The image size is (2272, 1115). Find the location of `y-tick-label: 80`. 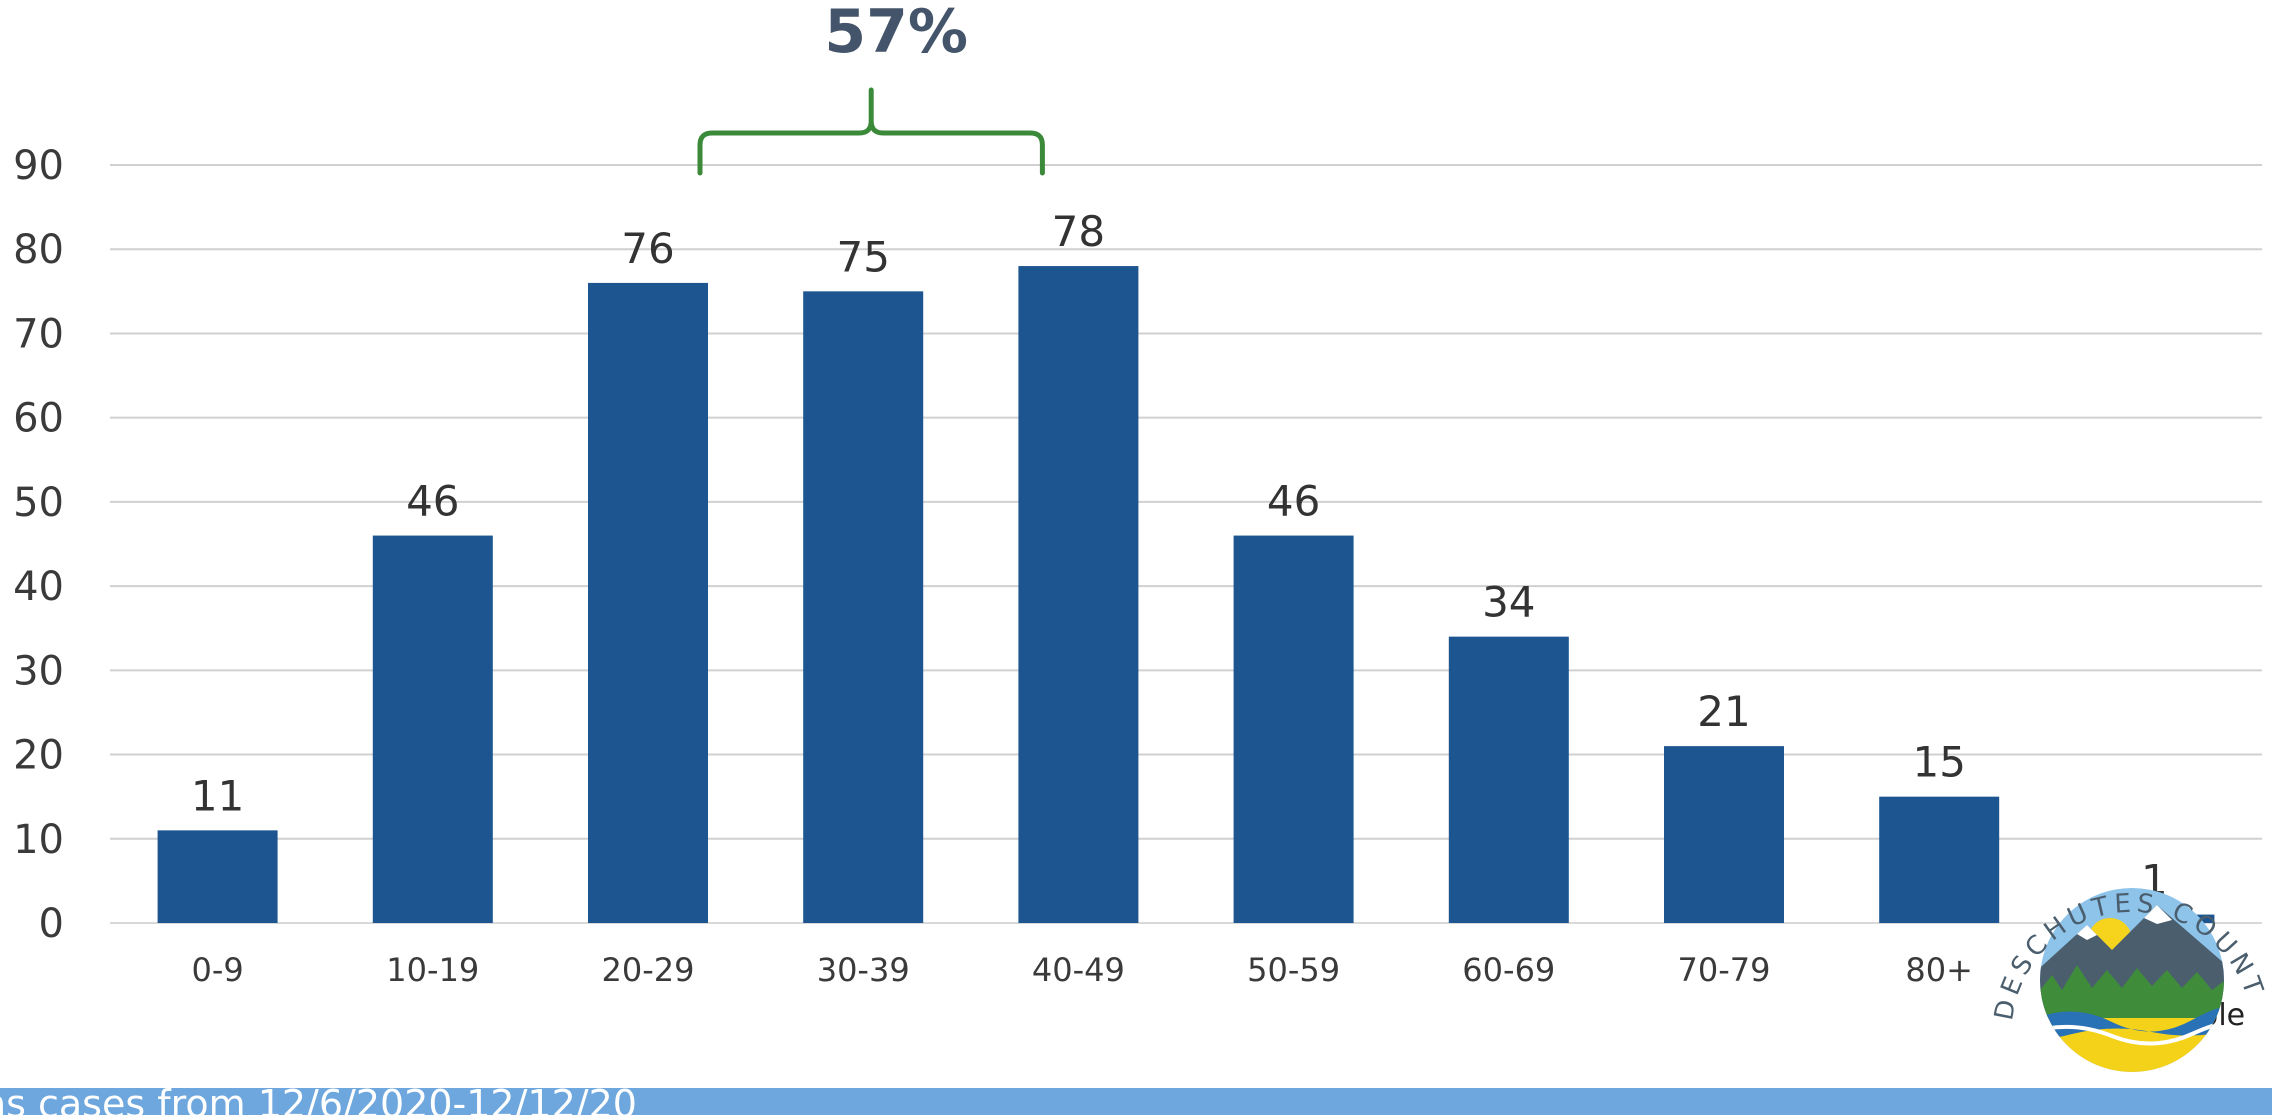

y-tick-label: 80 is located at coordinates (38, 250).